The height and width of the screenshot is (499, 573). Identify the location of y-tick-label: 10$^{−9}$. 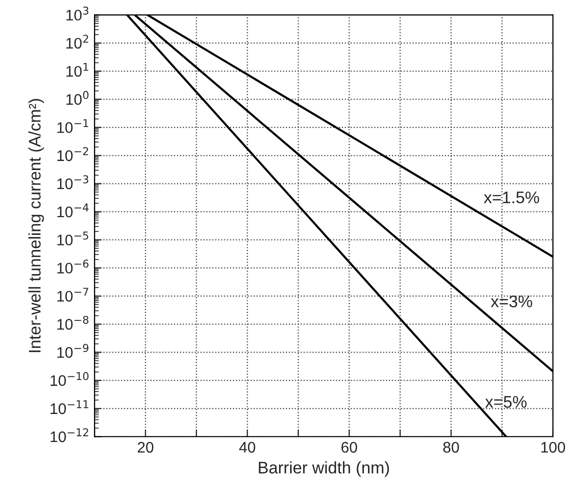
(72, 351).